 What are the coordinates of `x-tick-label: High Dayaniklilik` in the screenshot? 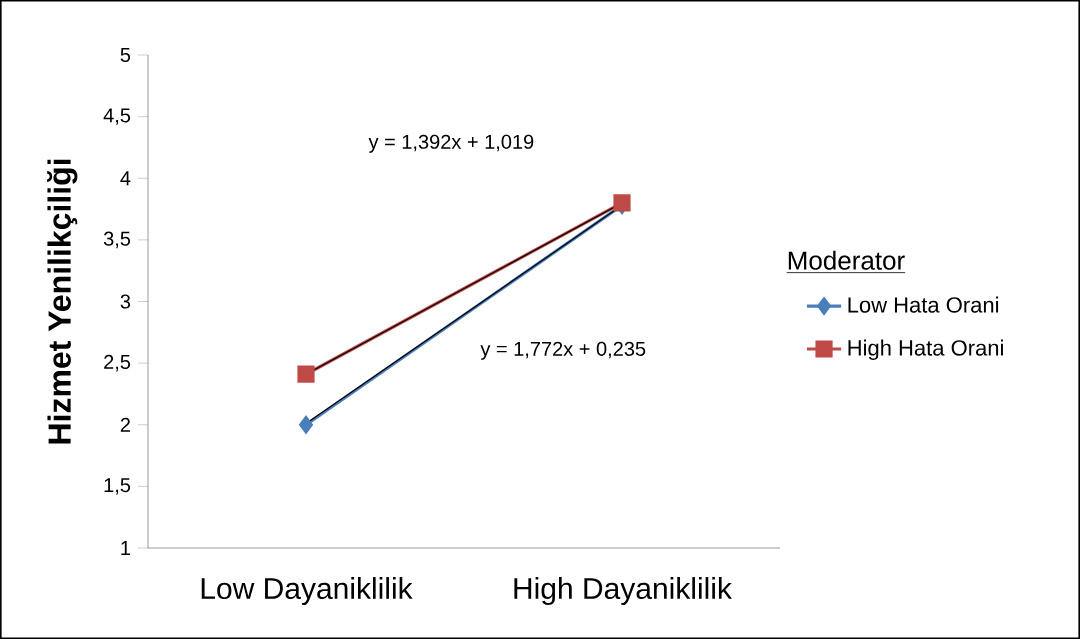 It's located at (623, 591).